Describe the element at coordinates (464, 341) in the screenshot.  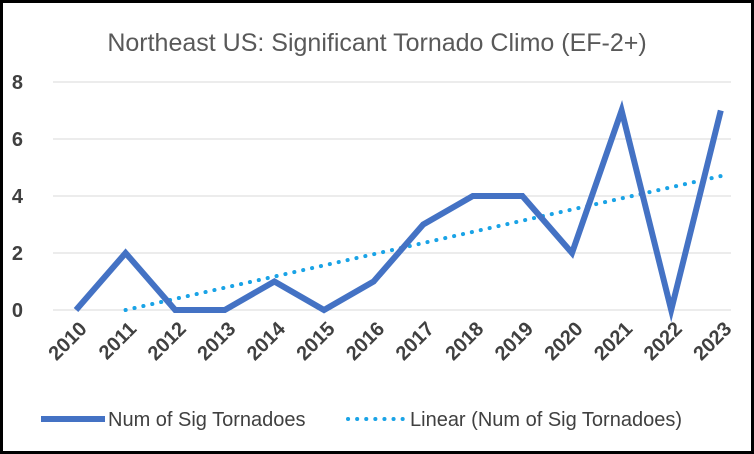
I see `x-tick-label: 2018` at that location.